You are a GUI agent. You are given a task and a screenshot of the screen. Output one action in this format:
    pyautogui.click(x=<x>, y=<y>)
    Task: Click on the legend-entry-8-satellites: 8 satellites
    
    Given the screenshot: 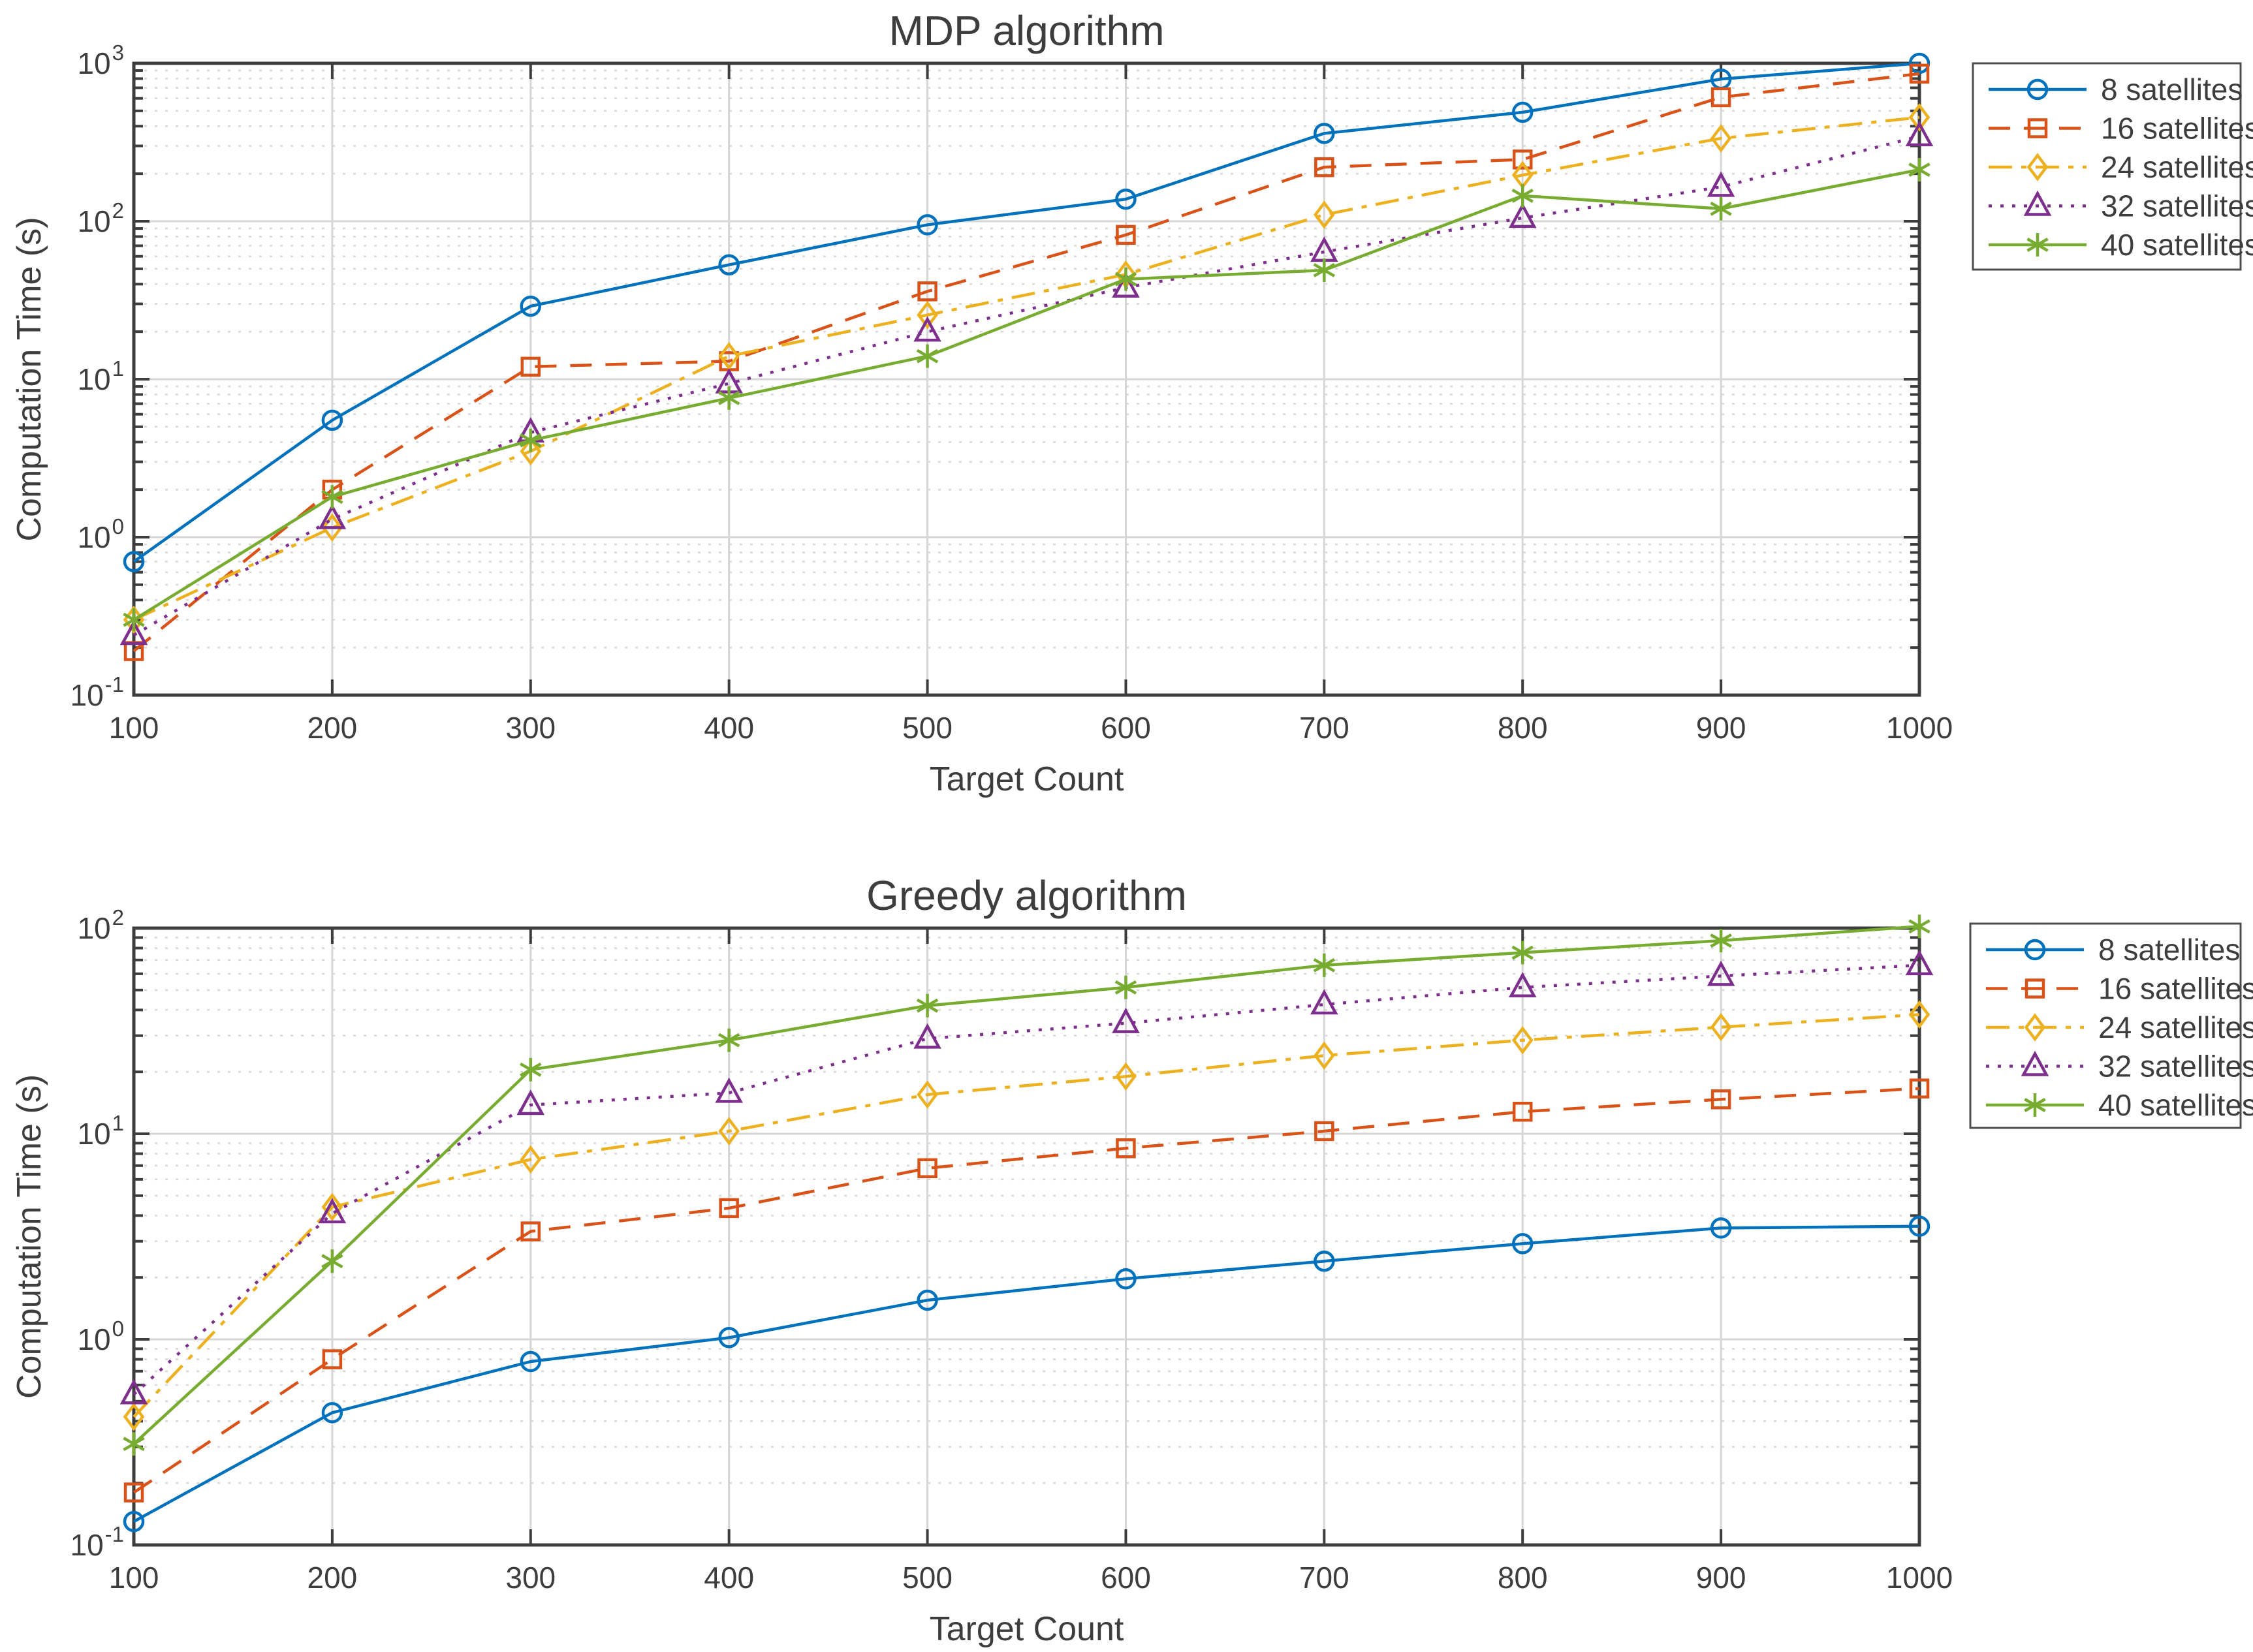 What is the action you would take?
    pyautogui.click(x=2116, y=89)
    